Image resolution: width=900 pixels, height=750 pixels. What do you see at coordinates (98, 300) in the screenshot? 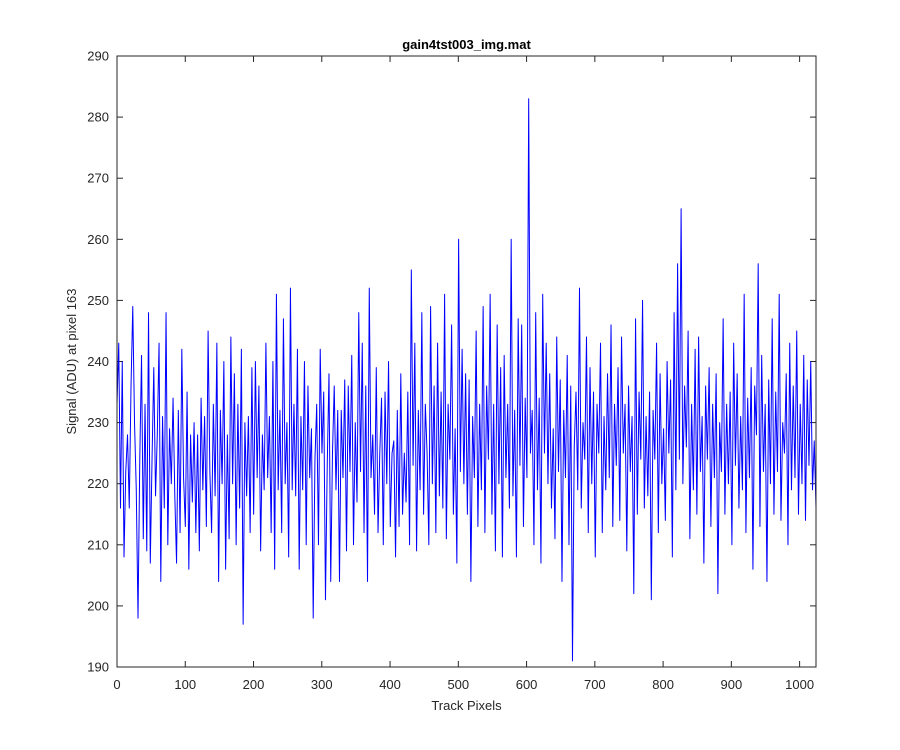
I see `y-tick-label: 250` at bounding box center [98, 300].